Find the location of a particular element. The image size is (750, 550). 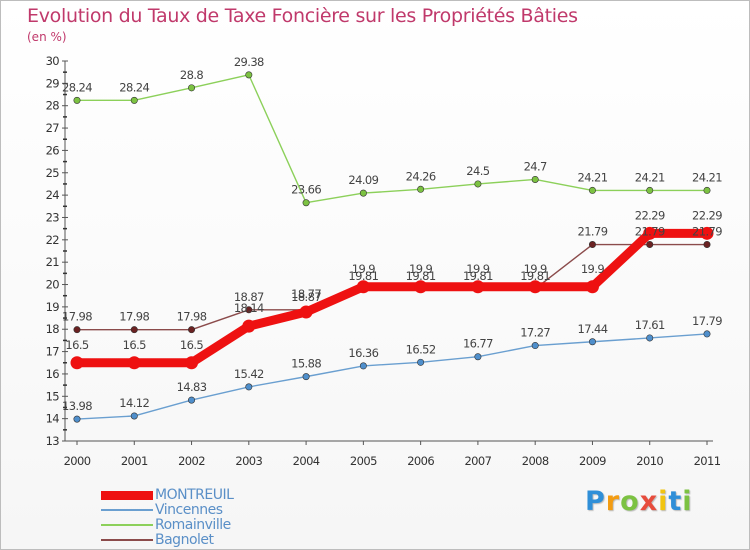

y-tick-label: 20 is located at coordinates (53, 285).